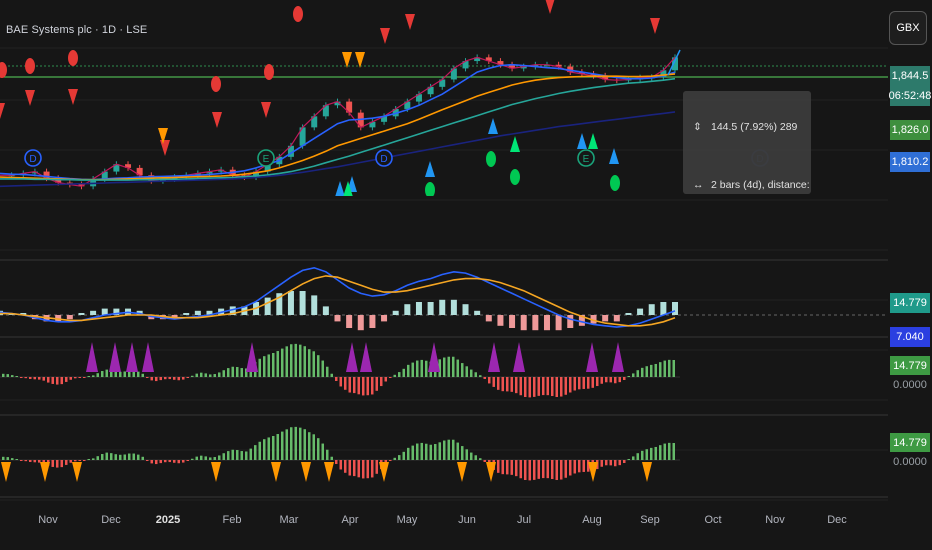 This screenshot has width=932, height=550. What do you see at coordinates (216, 84) in the screenshot?
I see `sell-signal-dot` at bounding box center [216, 84].